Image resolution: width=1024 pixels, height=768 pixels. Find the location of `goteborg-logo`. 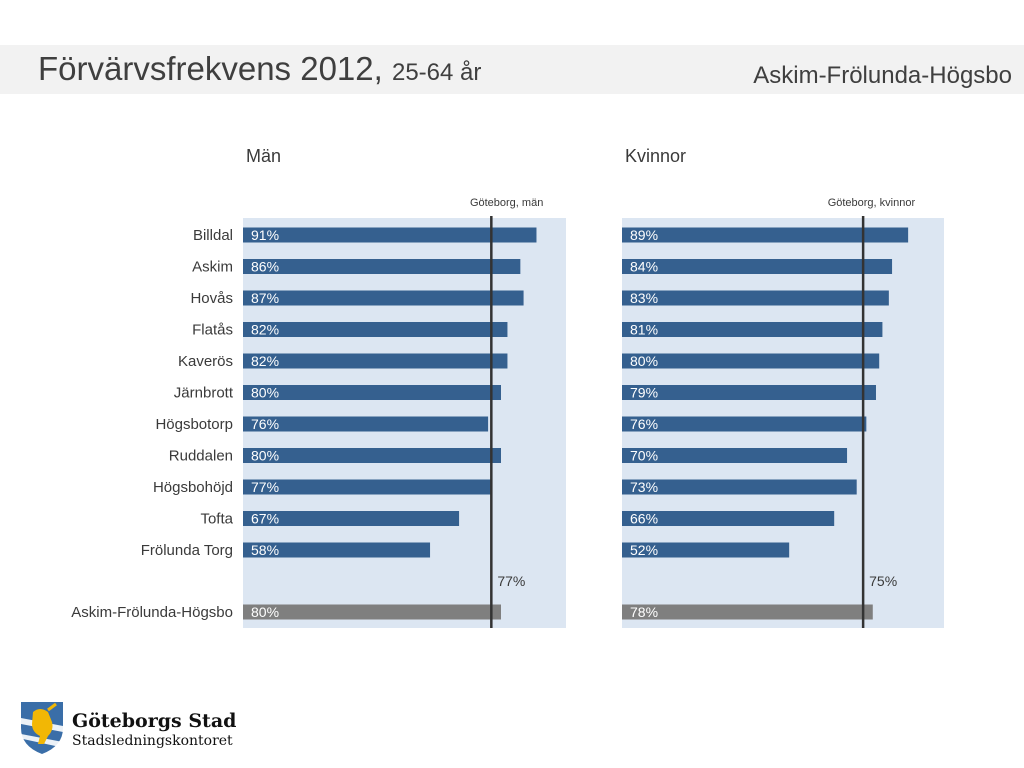

goteborg-logo is located at coordinates (42, 728).